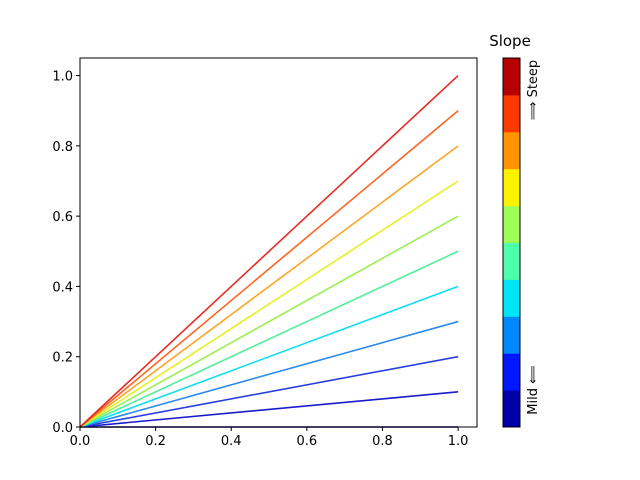 The image size is (640, 480). What do you see at coordinates (231, 441) in the screenshot?
I see `x-tick-label: 0.4` at bounding box center [231, 441].